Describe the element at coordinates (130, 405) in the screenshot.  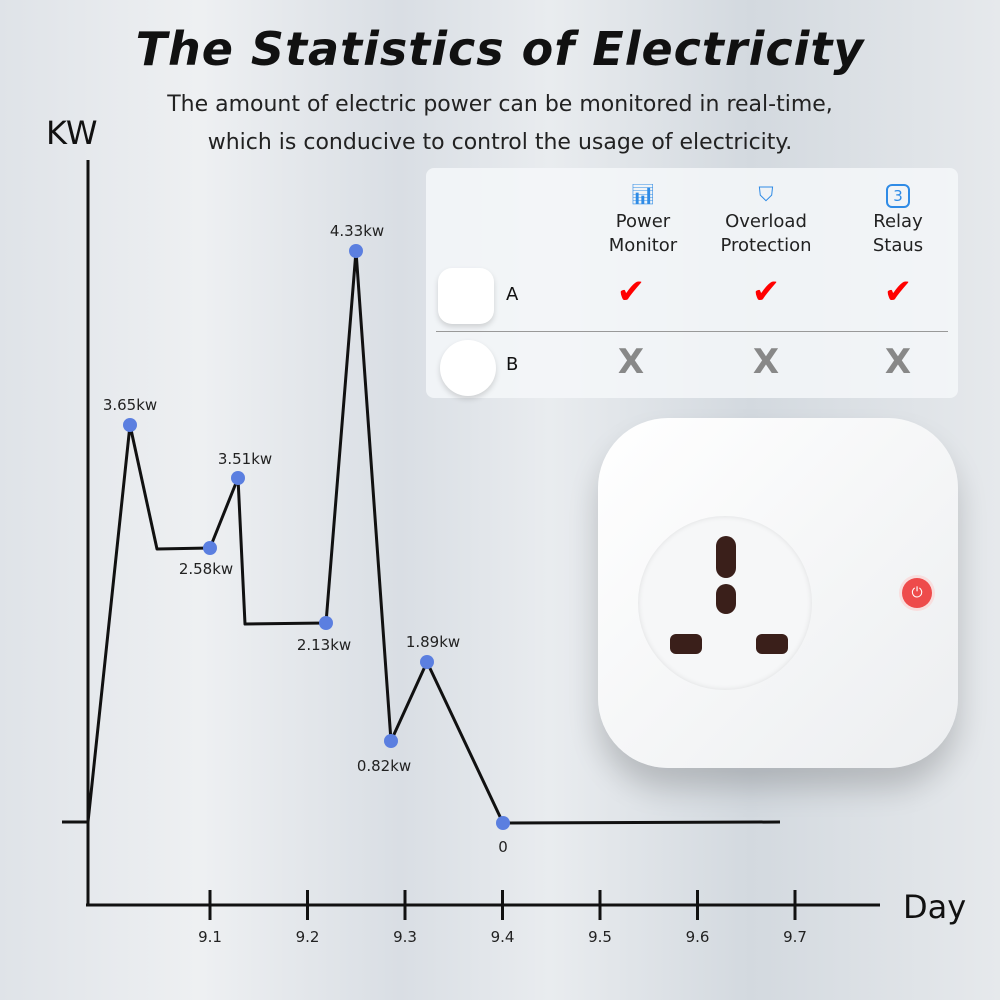
I see `data-label: 3.65kw` at that location.